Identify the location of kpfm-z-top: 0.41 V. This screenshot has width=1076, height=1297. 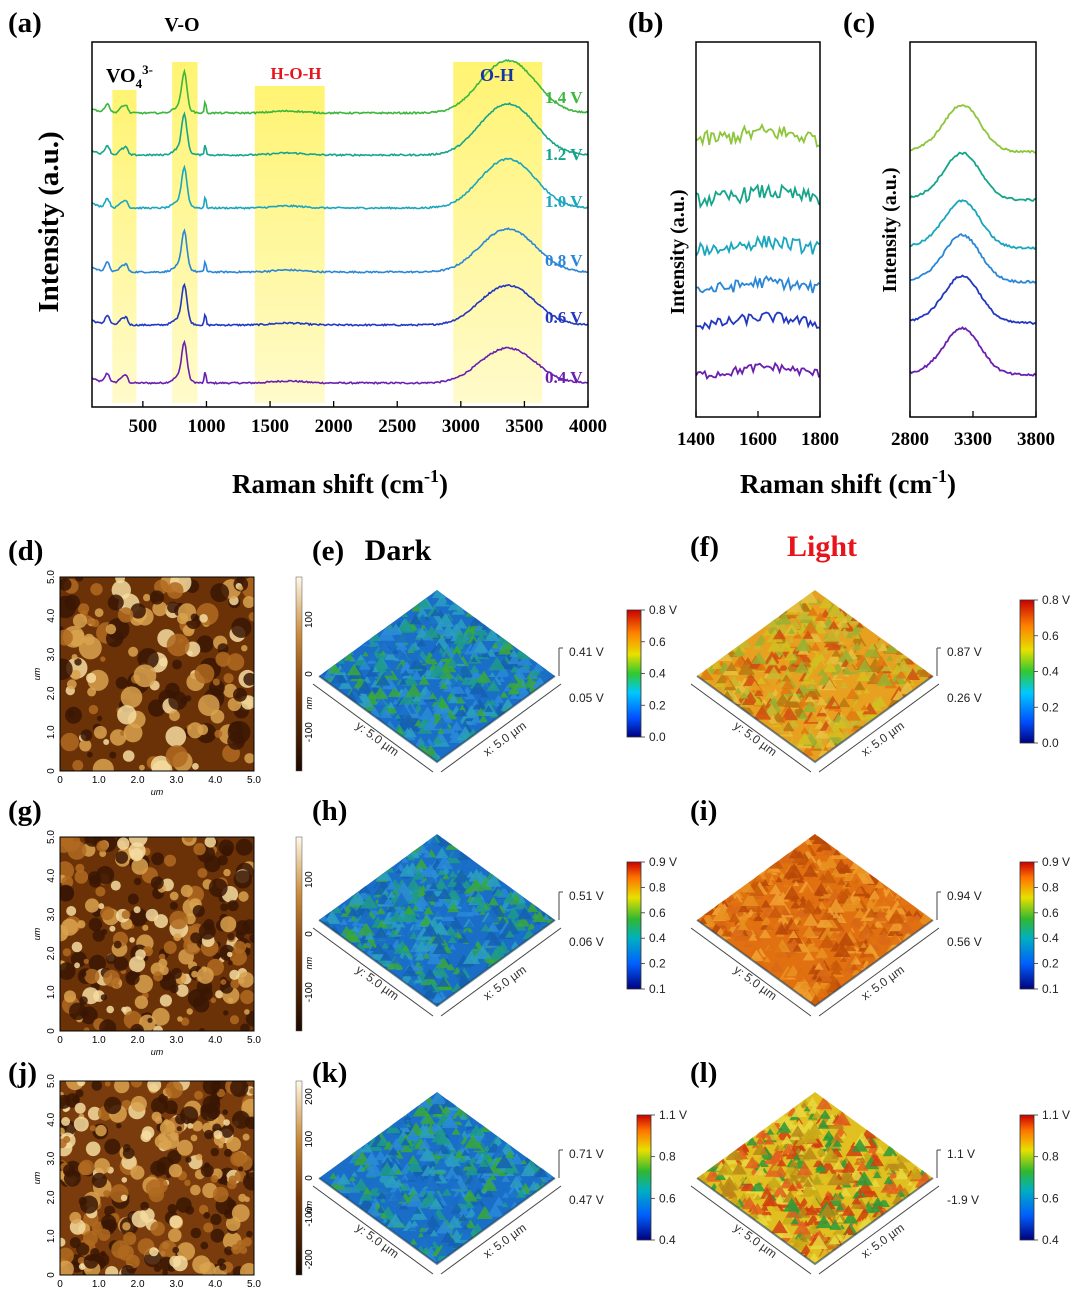
(586, 652).